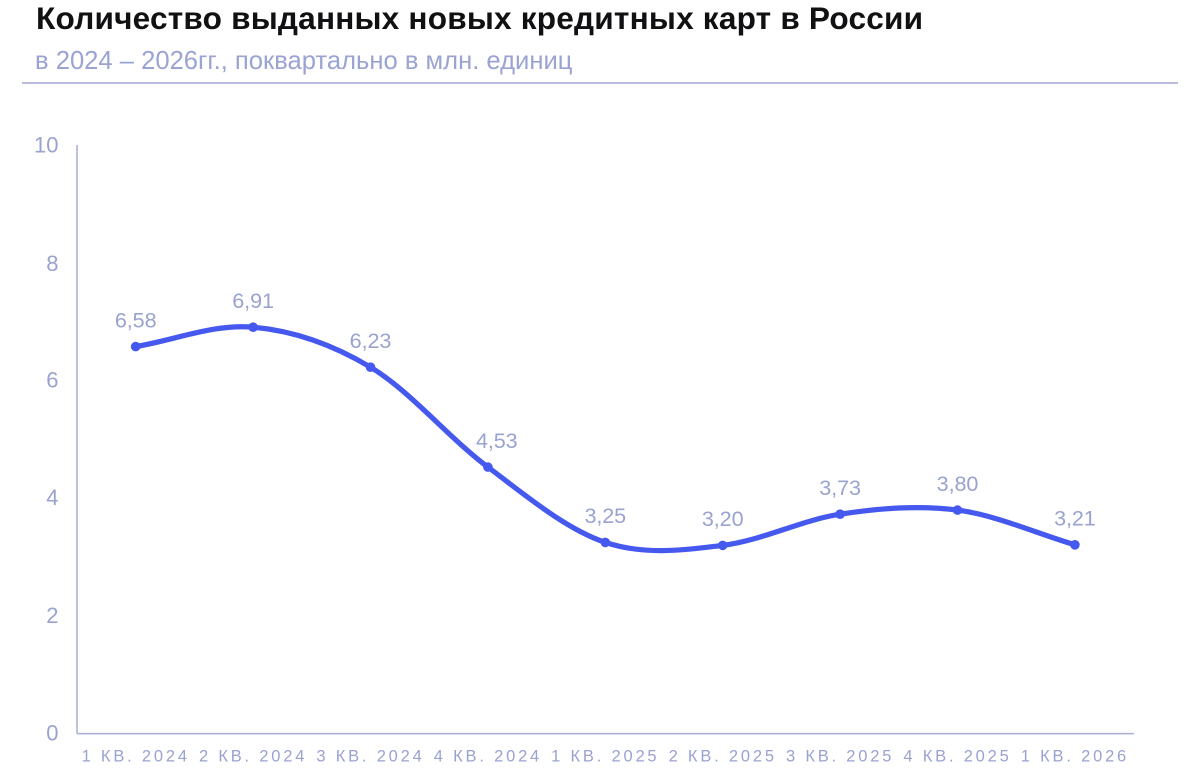  What do you see at coordinates (136, 319) in the screenshot?
I see `svg-text: 6,58` at bounding box center [136, 319].